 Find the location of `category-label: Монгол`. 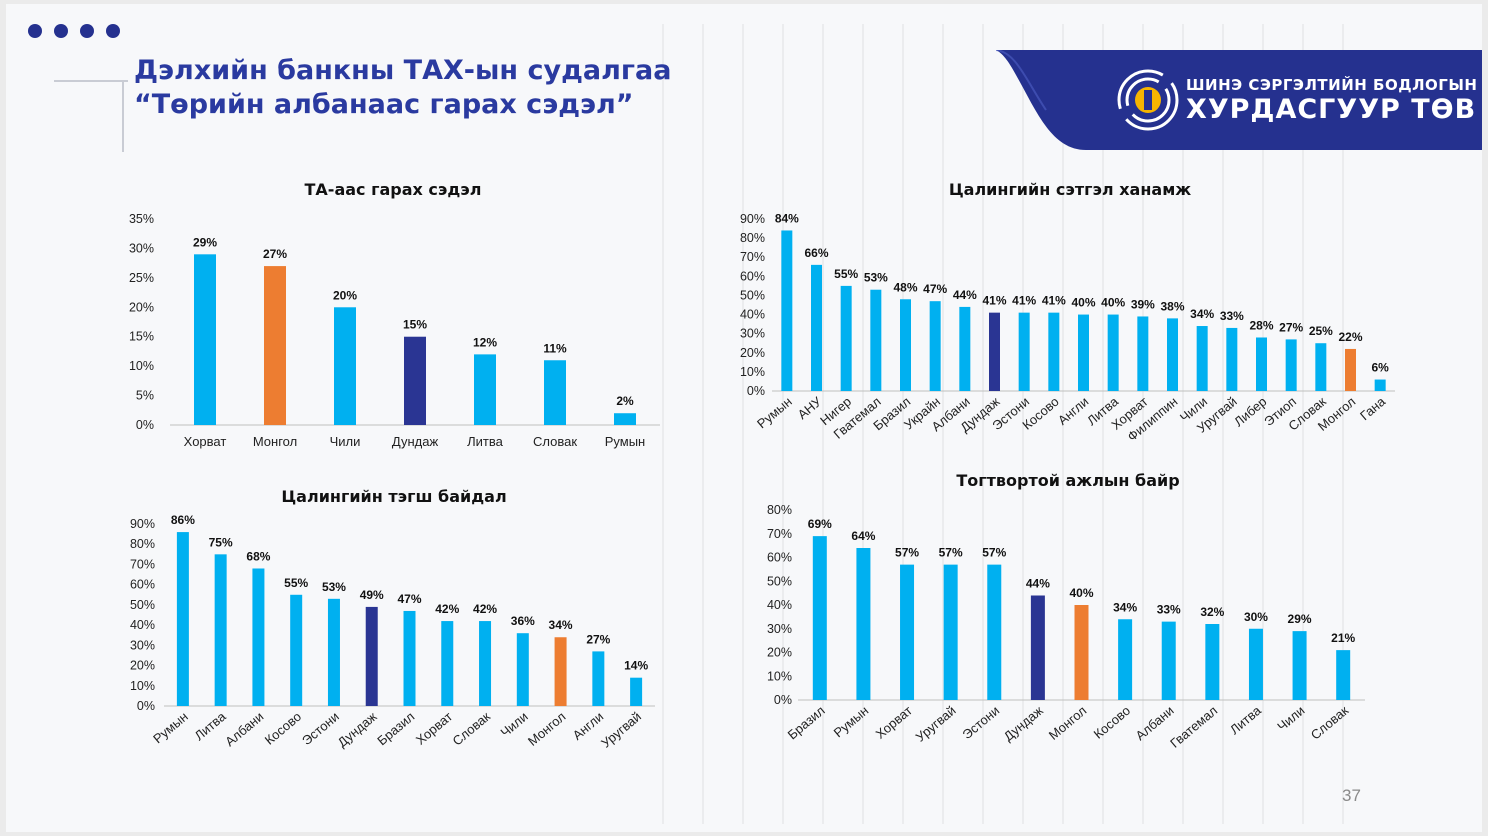

category-label: Монгол is located at coordinates (1068, 723).